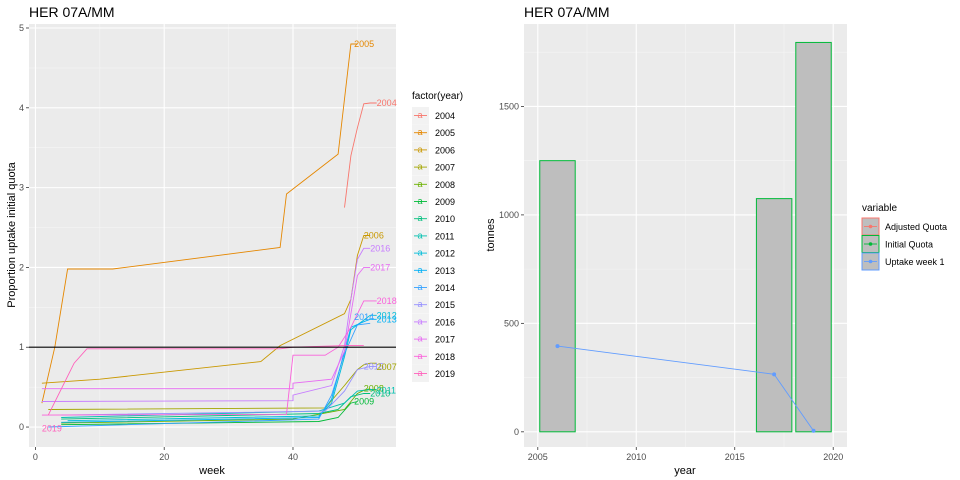  I want to click on end-label-2005: 2005, so click(364, 44).